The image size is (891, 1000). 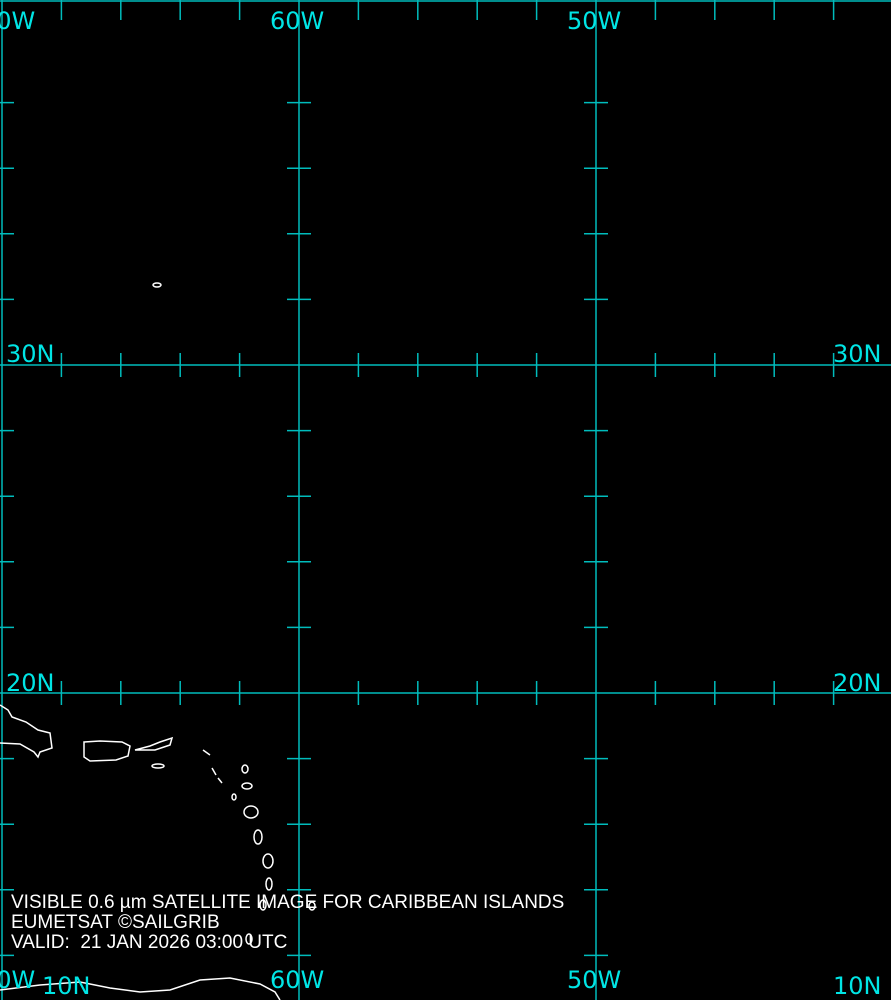 What do you see at coordinates (107, 751) in the screenshot?
I see `coast-puerto-rico` at bounding box center [107, 751].